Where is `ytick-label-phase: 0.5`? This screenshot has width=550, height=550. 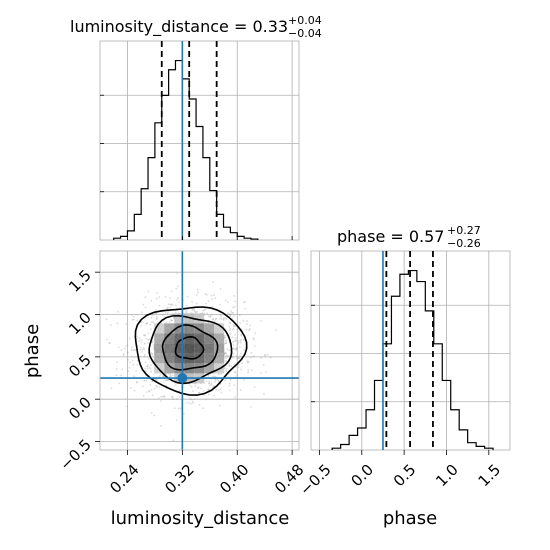 ytick-label-phase: 0.5 is located at coordinates (80, 366).